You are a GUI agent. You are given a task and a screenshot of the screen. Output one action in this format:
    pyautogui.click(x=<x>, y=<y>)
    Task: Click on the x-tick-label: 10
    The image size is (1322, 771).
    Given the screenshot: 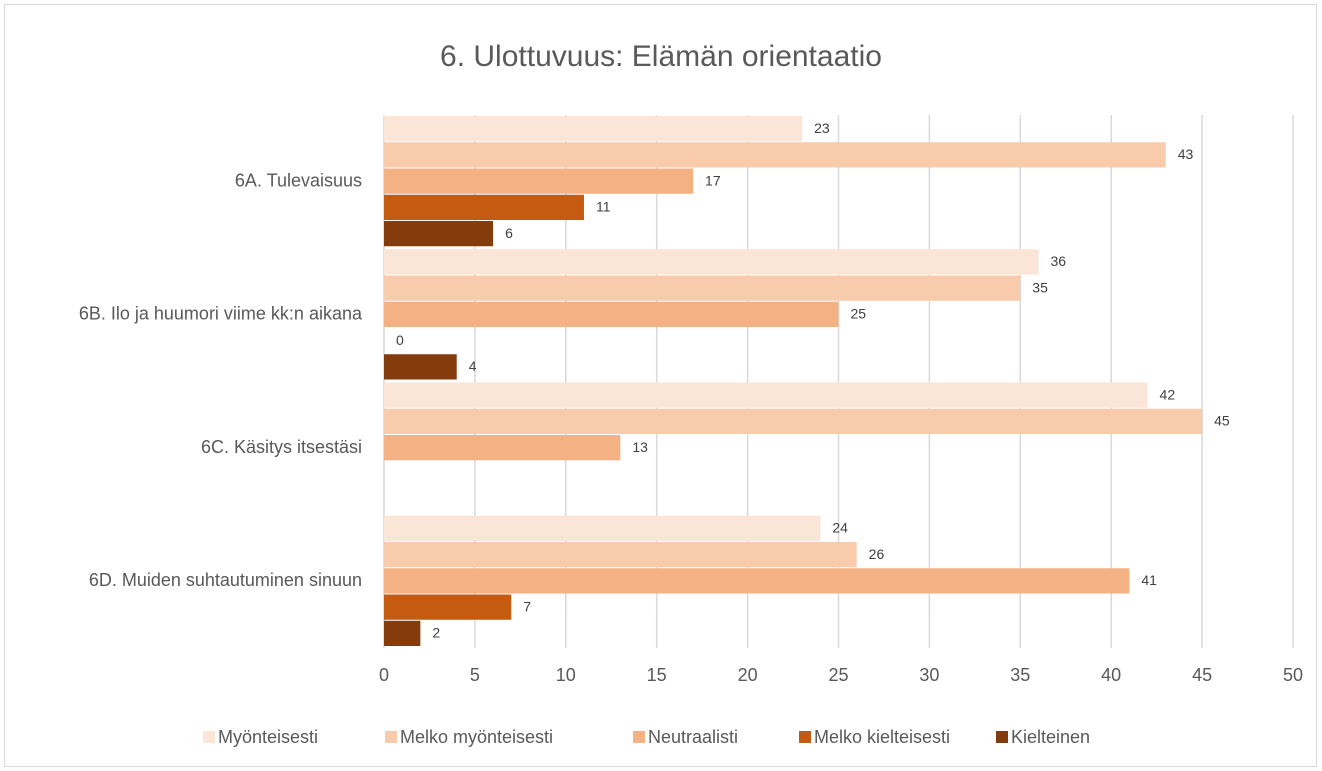 What is the action you would take?
    pyautogui.click(x=566, y=675)
    